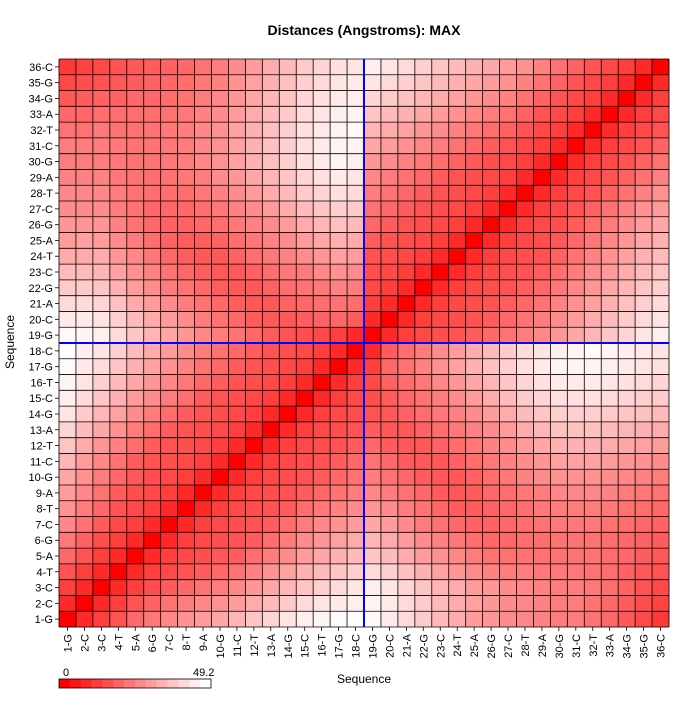  Describe the element at coordinates (195, 683) in the screenshot. I see `color-scale-swatch` at that location.